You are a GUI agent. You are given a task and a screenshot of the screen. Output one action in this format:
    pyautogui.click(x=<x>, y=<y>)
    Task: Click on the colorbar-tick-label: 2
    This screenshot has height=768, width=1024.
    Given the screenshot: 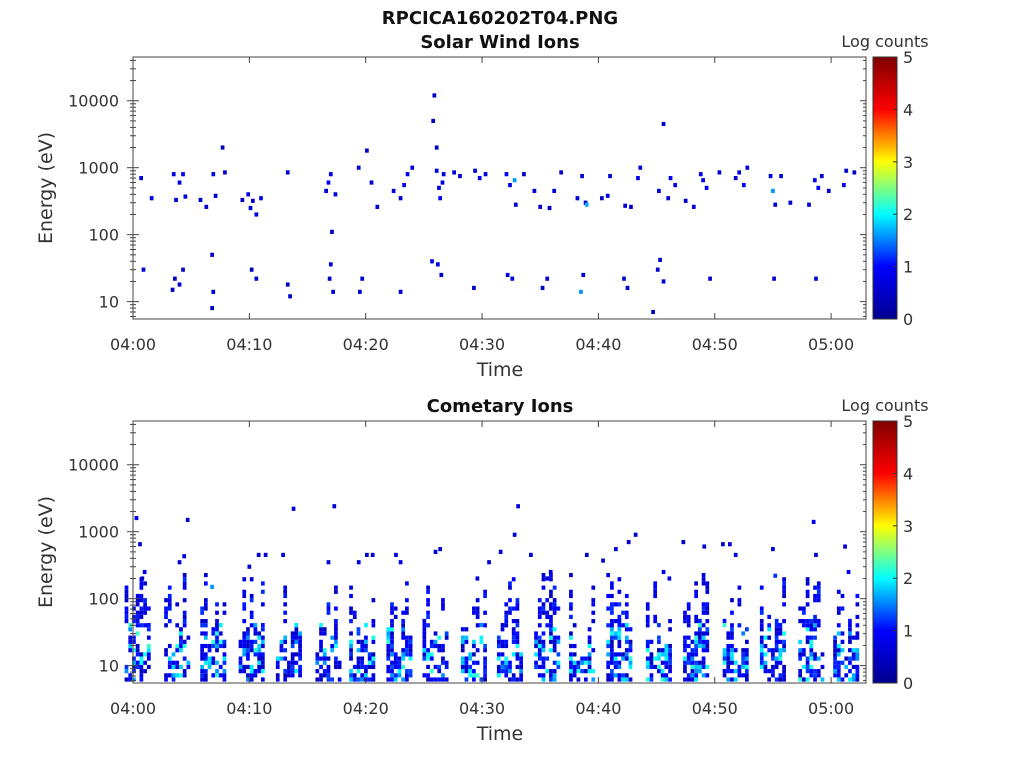 What is the action you would take?
    pyautogui.click(x=908, y=214)
    